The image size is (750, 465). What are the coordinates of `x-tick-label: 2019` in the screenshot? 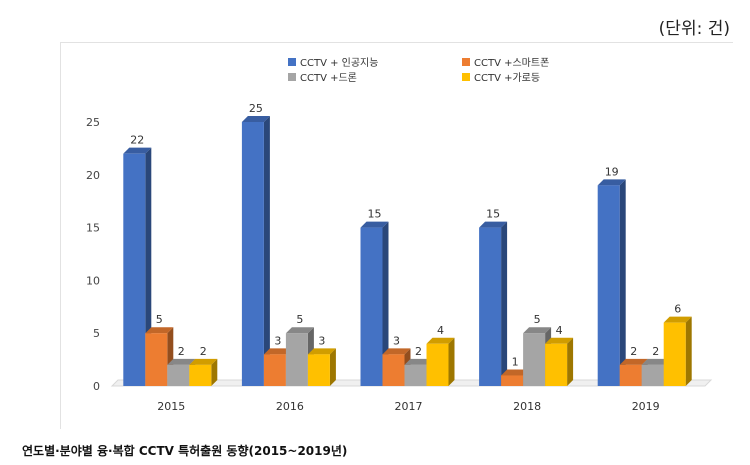 It's located at (646, 406).